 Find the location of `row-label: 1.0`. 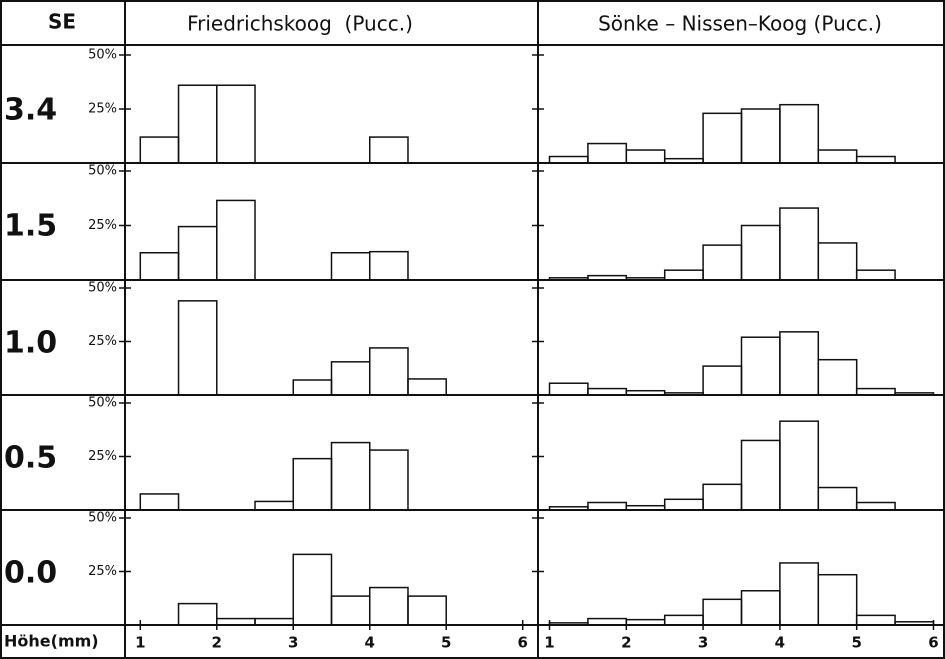

row-label: 1.0 is located at coordinates (30, 343).